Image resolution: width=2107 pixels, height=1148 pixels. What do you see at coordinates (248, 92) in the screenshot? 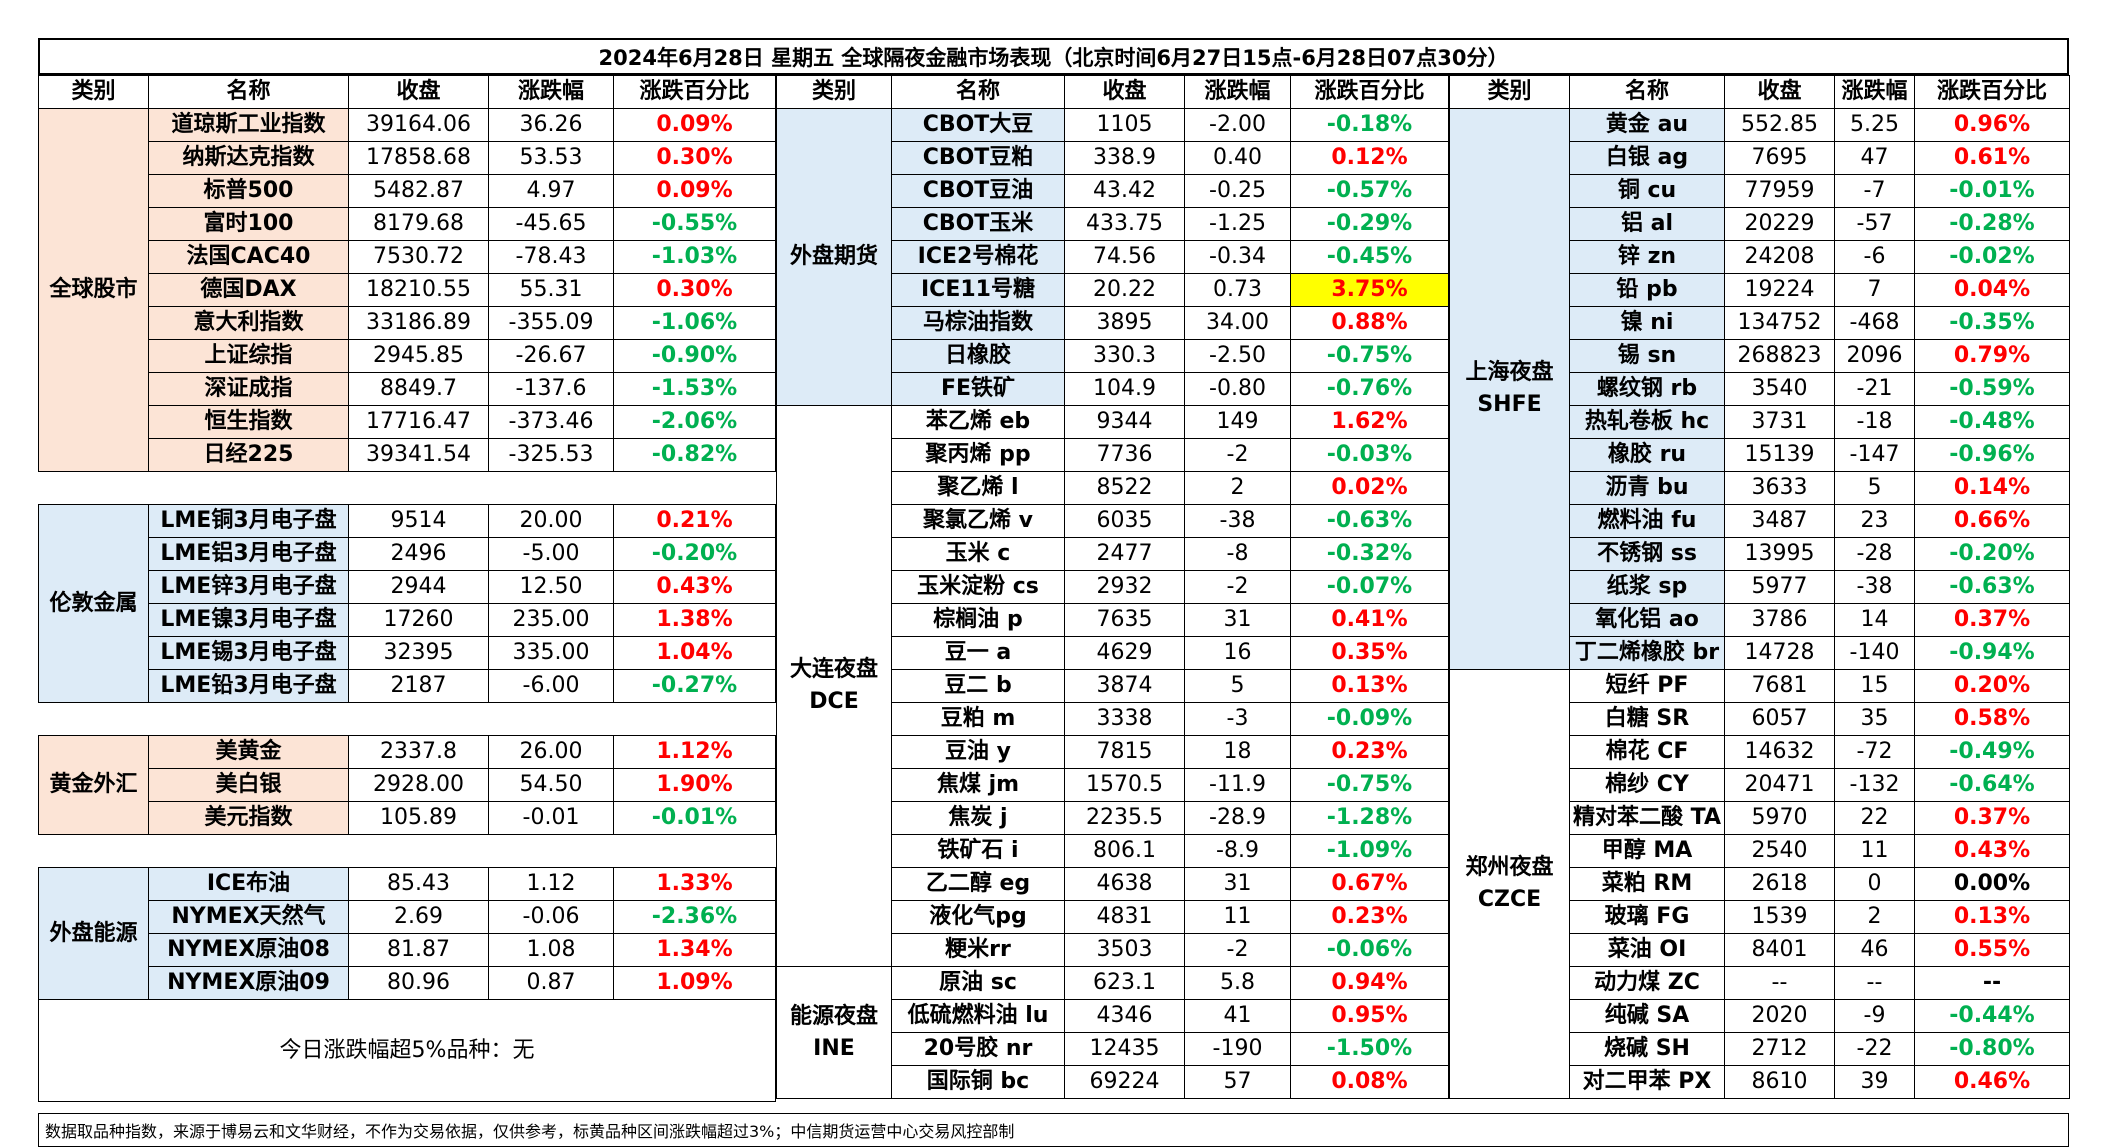
I see `header-name: 名称` at bounding box center [248, 92].